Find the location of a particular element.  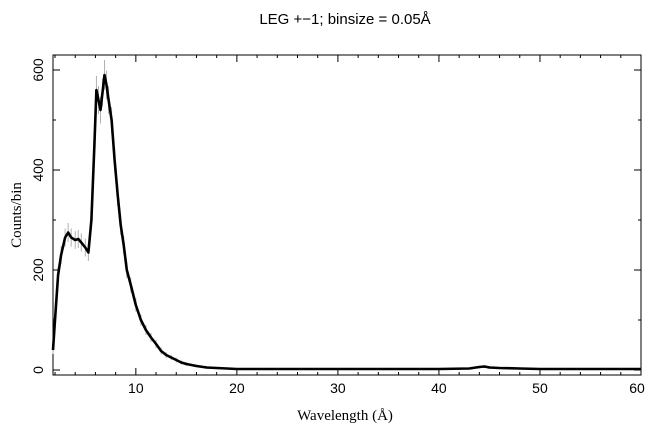

y-tick-label: 200 is located at coordinates (38, 270).